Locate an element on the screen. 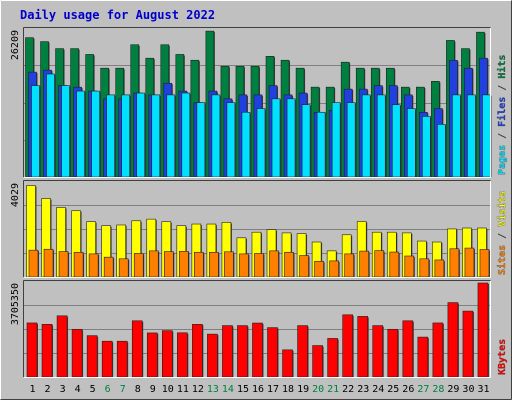 Image resolution: width=512 pixels, height=400 pixels. x-tick-label-day-26: 26 is located at coordinates (408, 389).